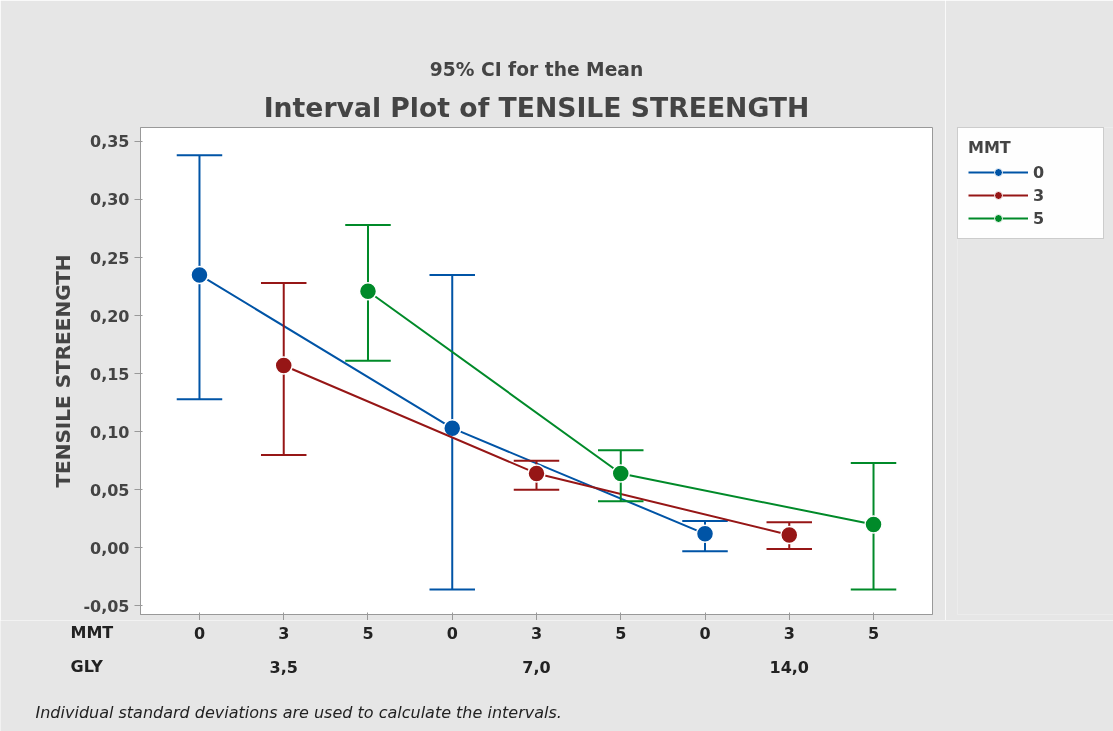 The image size is (1113, 731). What do you see at coordinates (283, 667) in the screenshot?
I see `text: 3,5` at bounding box center [283, 667].